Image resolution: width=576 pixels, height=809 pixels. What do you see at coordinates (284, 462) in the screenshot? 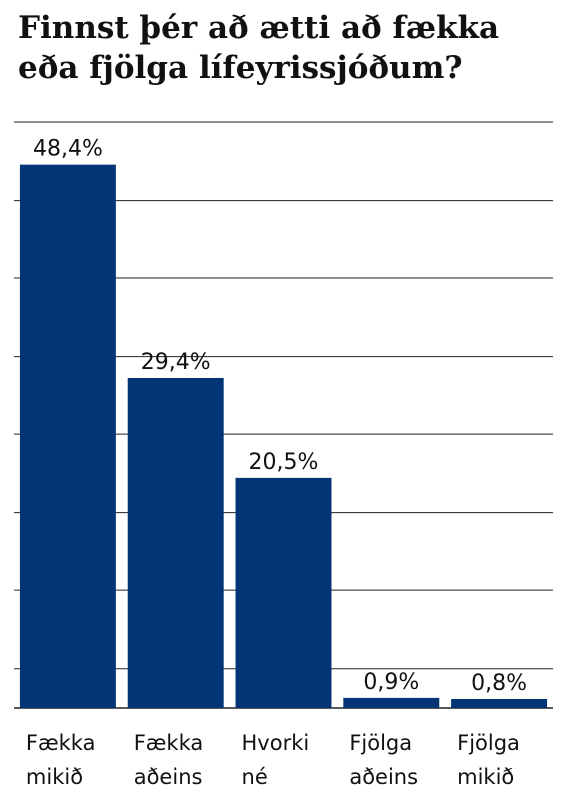
I see `value-label: 20,5%` at bounding box center [284, 462].